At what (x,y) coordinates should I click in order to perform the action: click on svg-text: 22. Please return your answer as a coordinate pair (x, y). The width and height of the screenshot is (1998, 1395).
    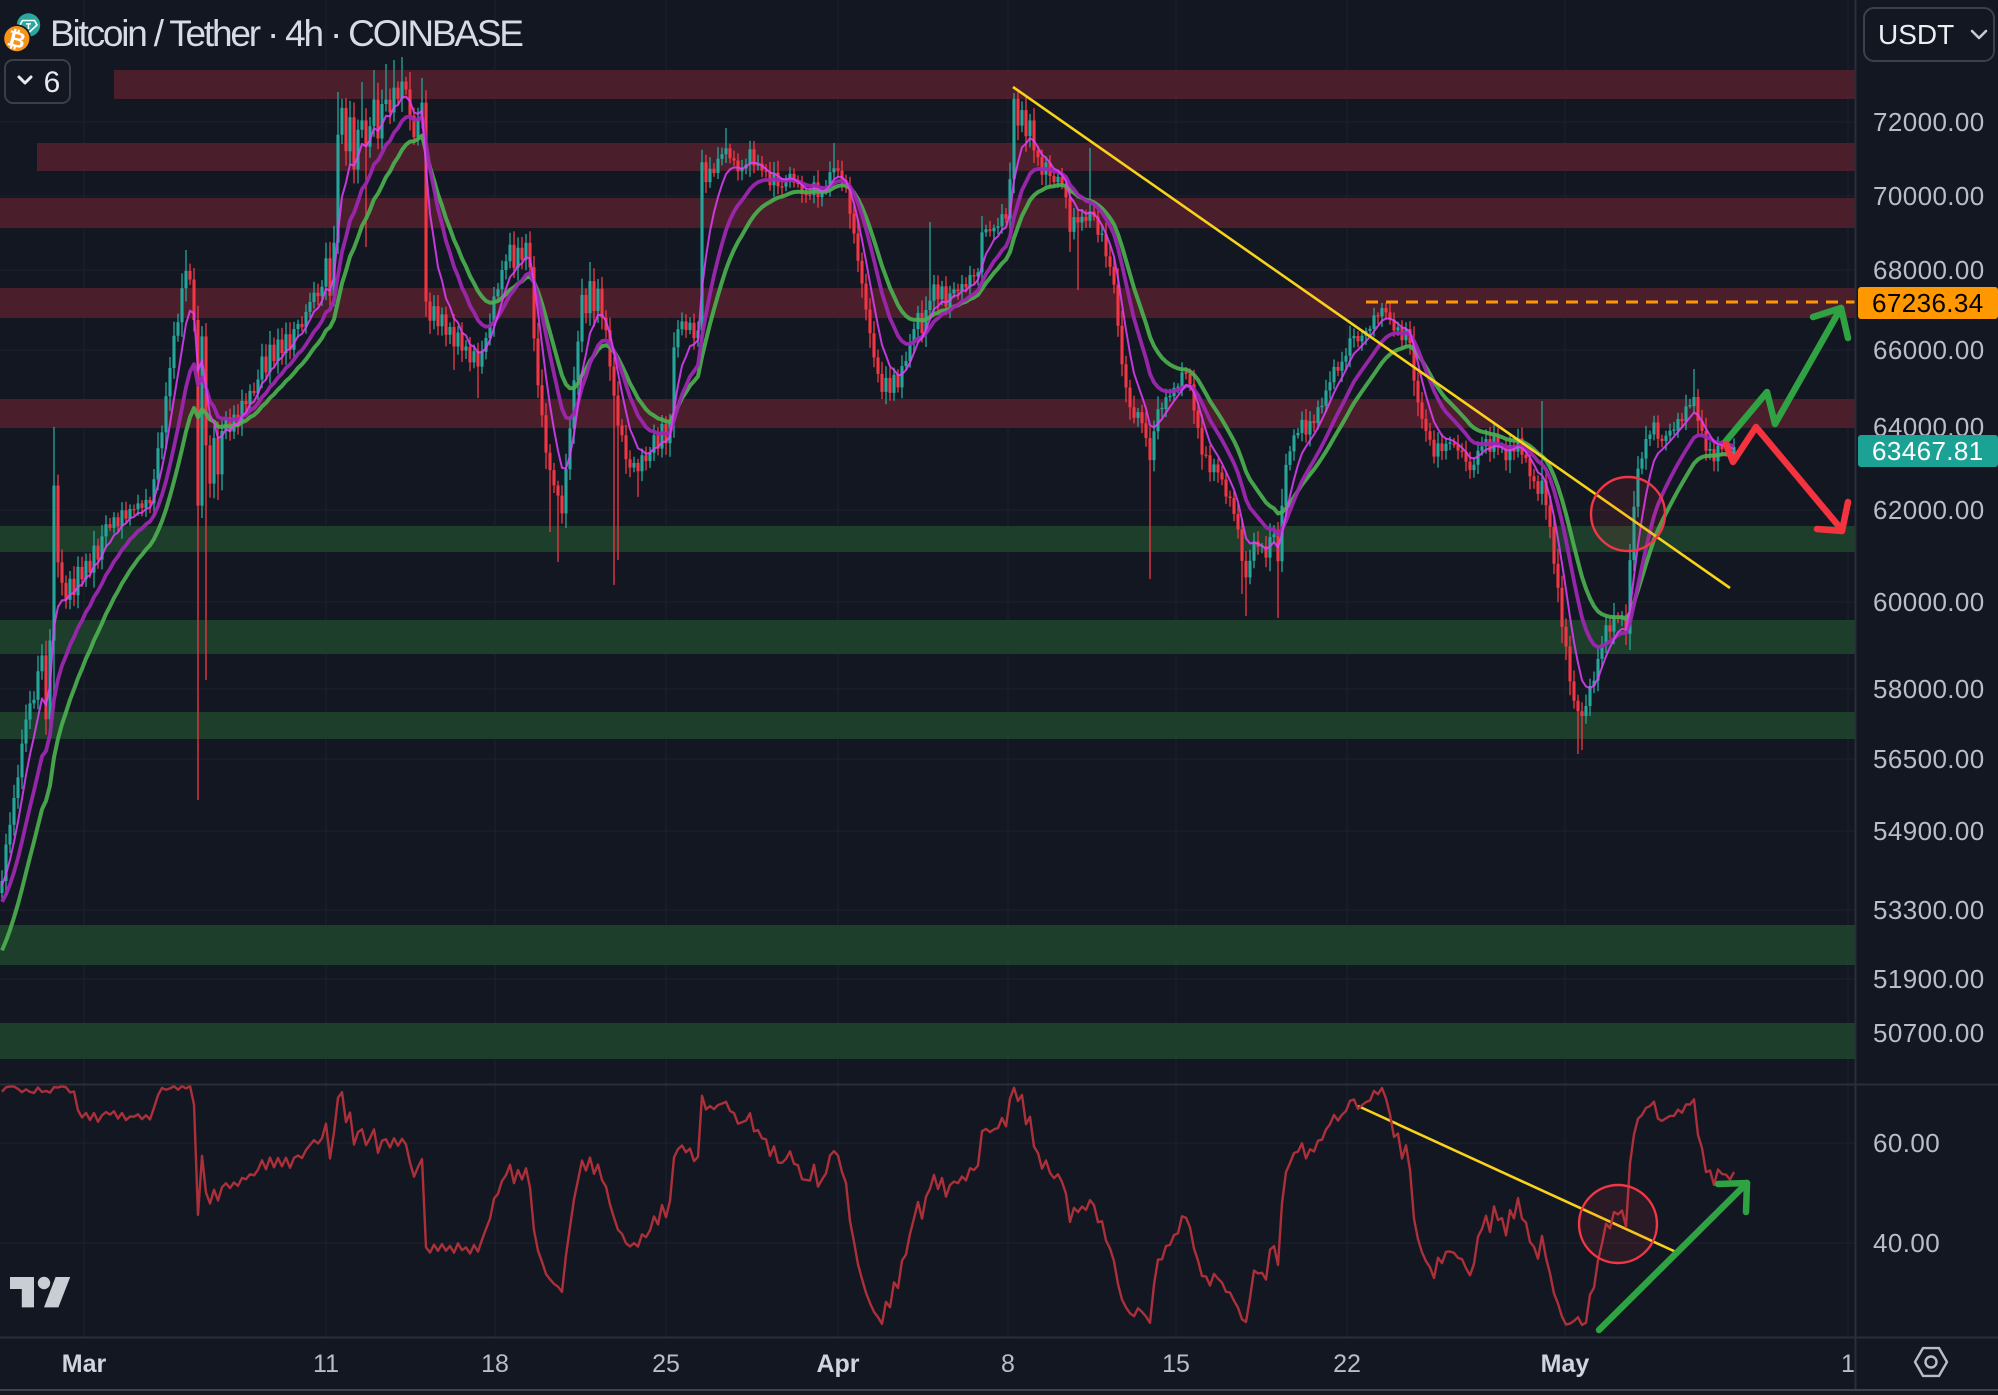
    Looking at the image, I should click on (1347, 1364).